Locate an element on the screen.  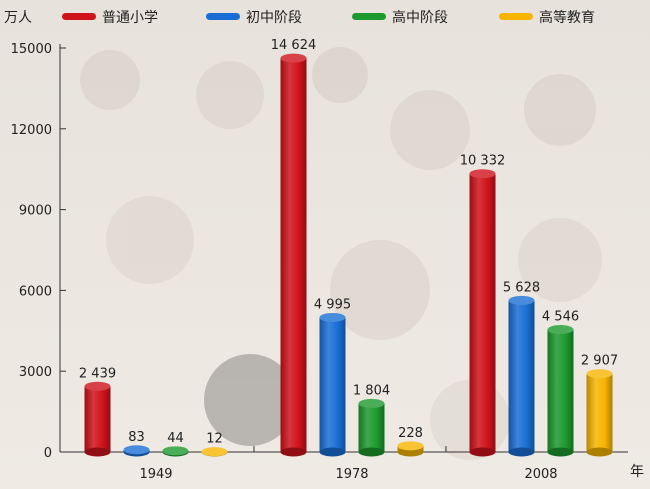
legend-item: 高中阶段 is located at coordinates (400, 17).